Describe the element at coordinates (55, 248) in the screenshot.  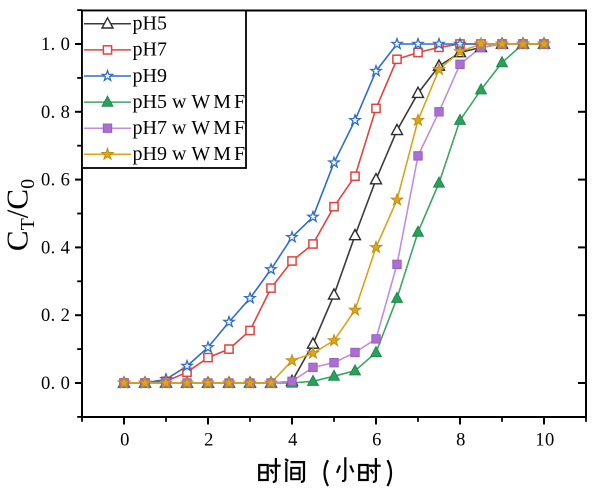
I see `svg-text: 0. 4` at that location.